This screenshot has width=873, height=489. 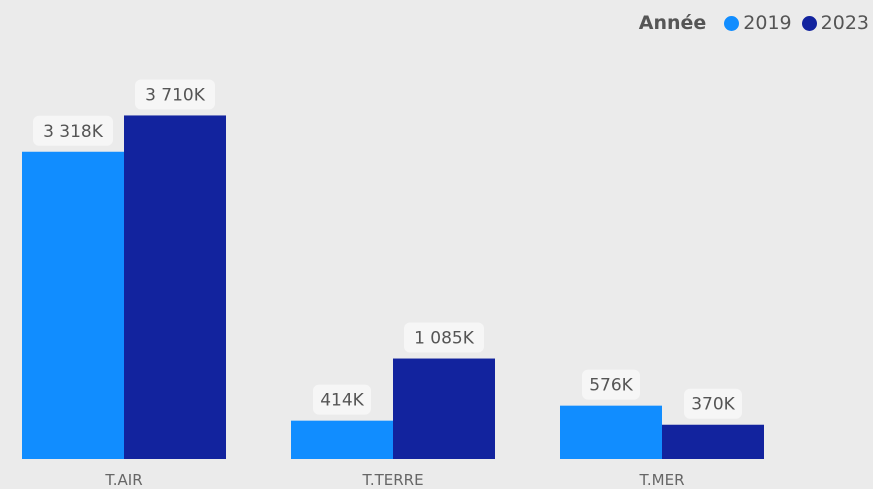 What do you see at coordinates (767, 23) in the screenshot?
I see `legend-label-2019: 2019` at bounding box center [767, 23].